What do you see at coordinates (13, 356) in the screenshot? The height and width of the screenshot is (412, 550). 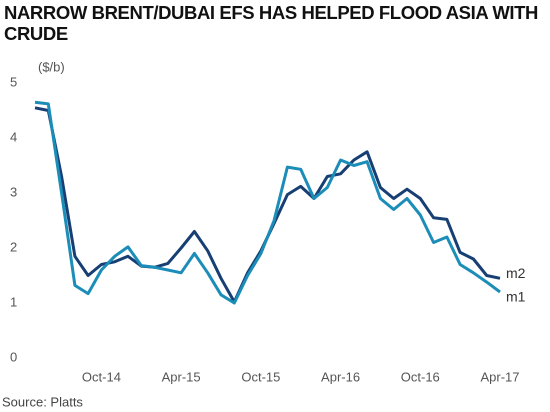 I see `y-tick-label: 0` at bounding box center [13, 356].